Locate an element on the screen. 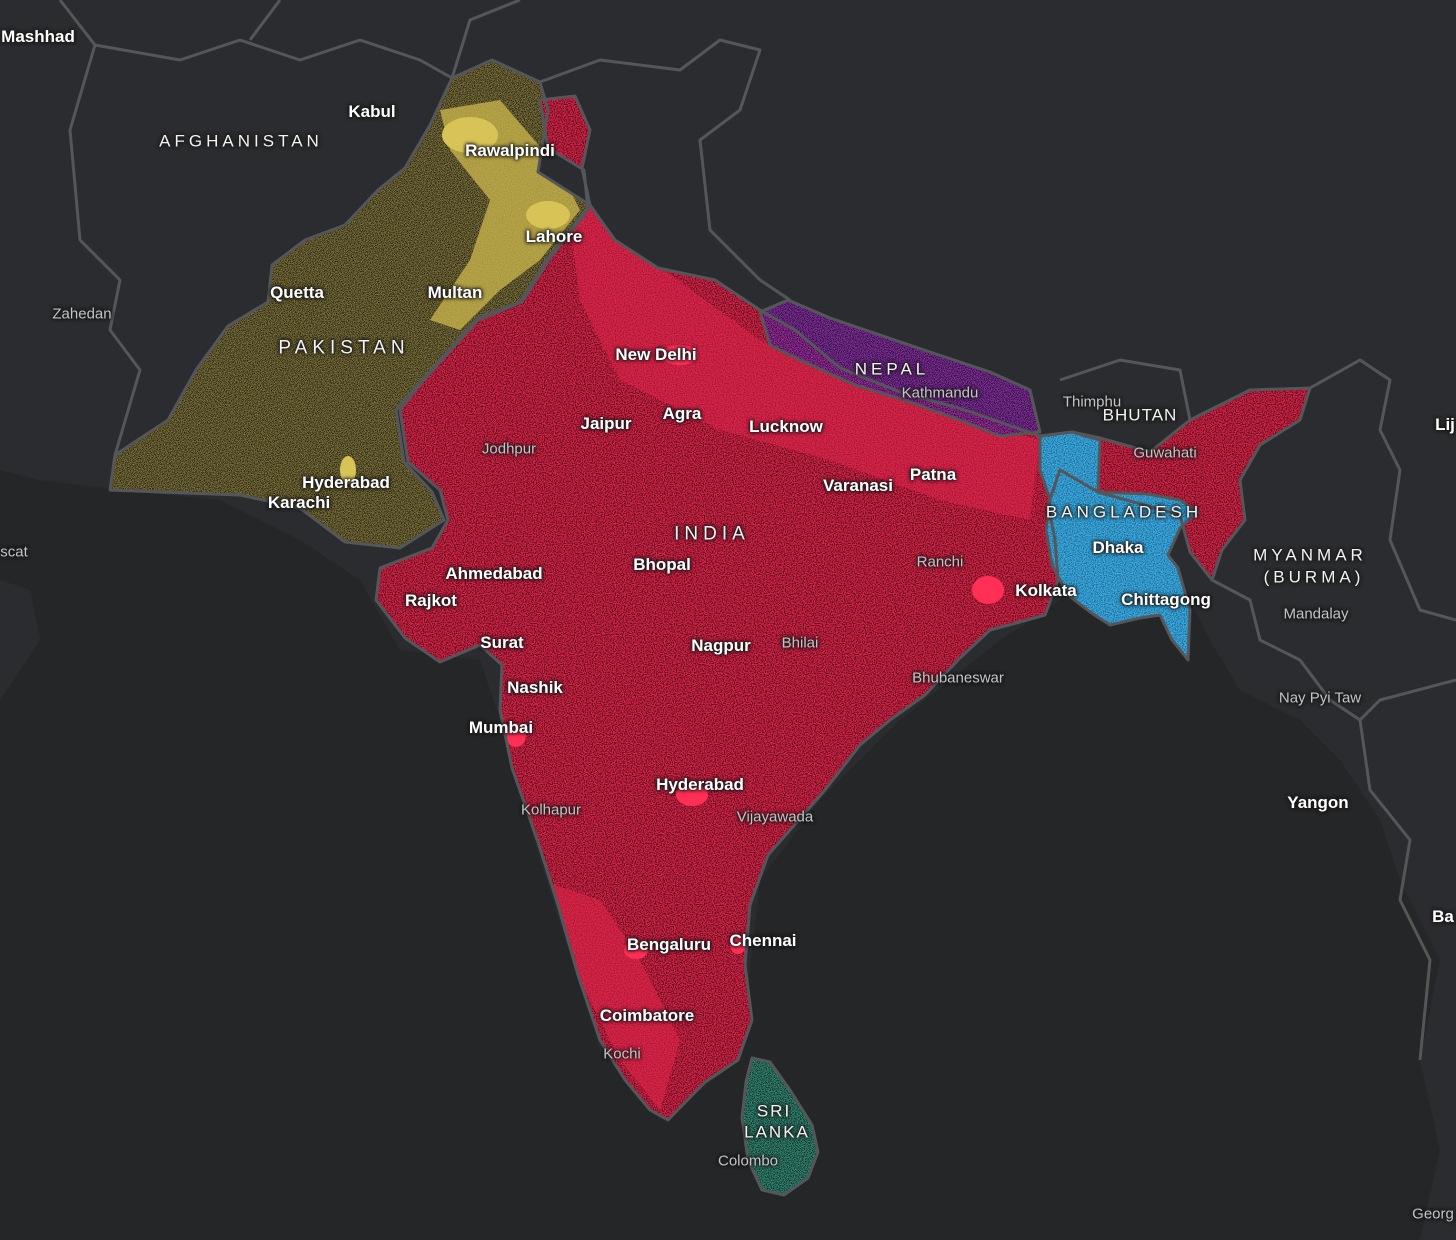  city-label-ranchi: Ranchi is located at coordinates (940, 562).